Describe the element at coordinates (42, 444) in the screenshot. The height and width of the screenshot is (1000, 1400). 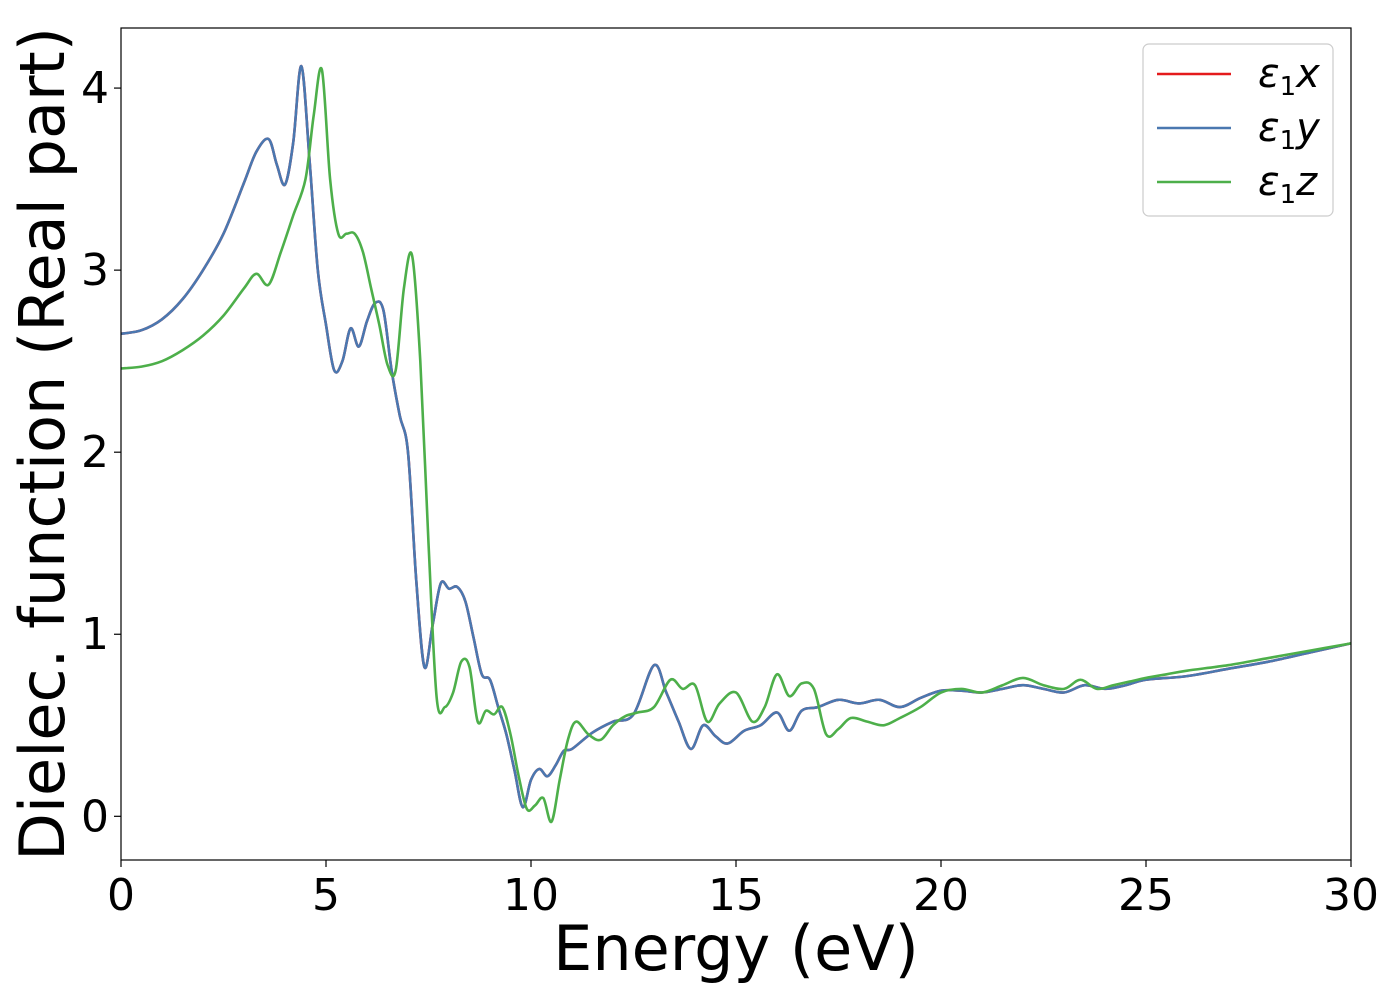
I see `y-axis-title: Dielec. function (Real part)` at that location.